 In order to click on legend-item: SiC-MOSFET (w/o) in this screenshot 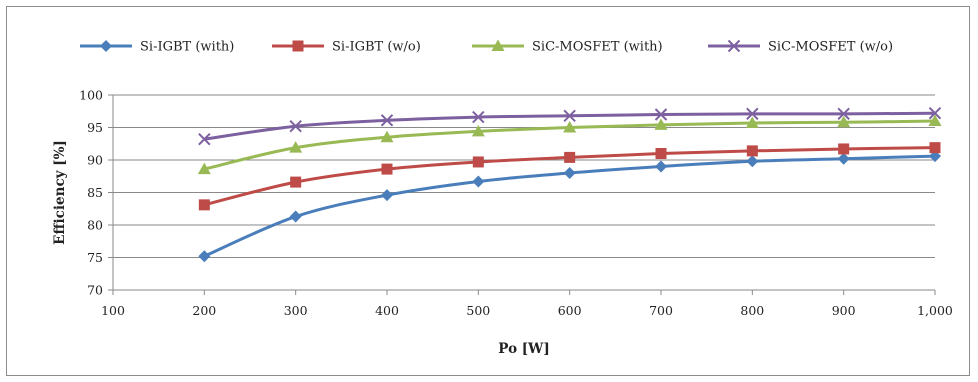, I will do `click(800, 47)`.